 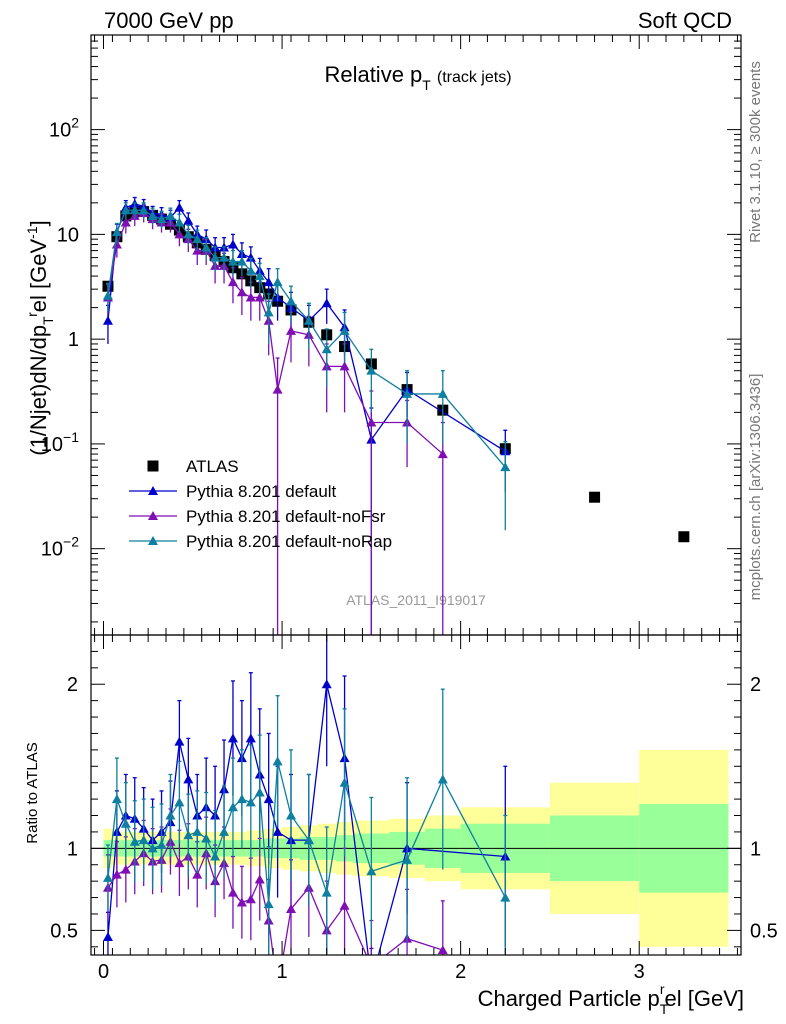 I want to click on ratio-line-pythia-8-201-default-norap, so click(x=306, y=833).